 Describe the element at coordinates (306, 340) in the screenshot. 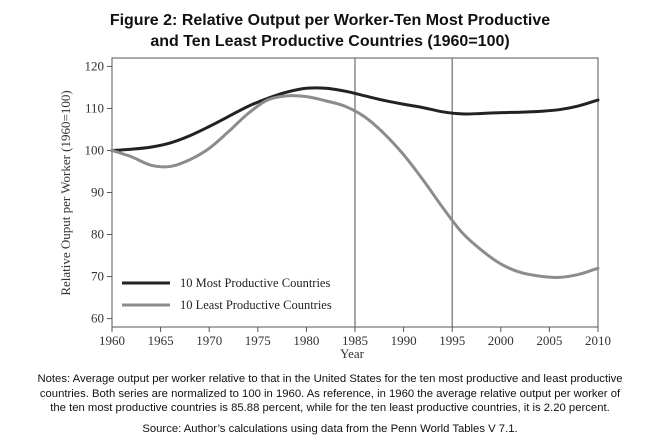

I see `x-tick-label: 1980` at that location.